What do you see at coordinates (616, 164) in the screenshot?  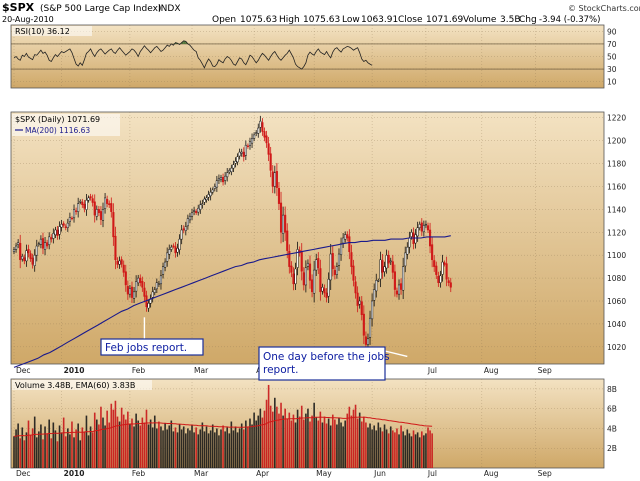 I see `price-tick-label: 1180` at bounding box center [616, 164].